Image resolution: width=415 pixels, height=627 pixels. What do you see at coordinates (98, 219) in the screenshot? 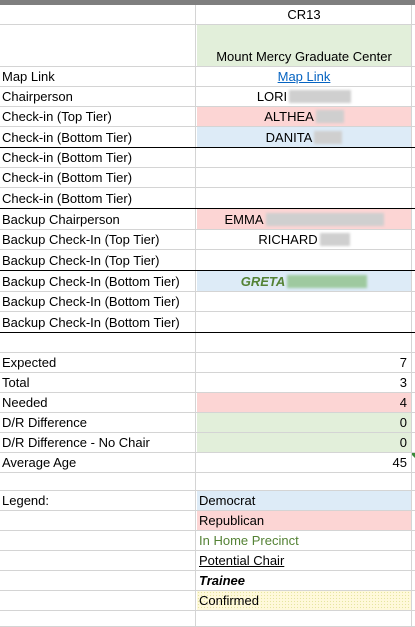
I see `role-label: Backup Chairperson` at bounding box center [98, 219].